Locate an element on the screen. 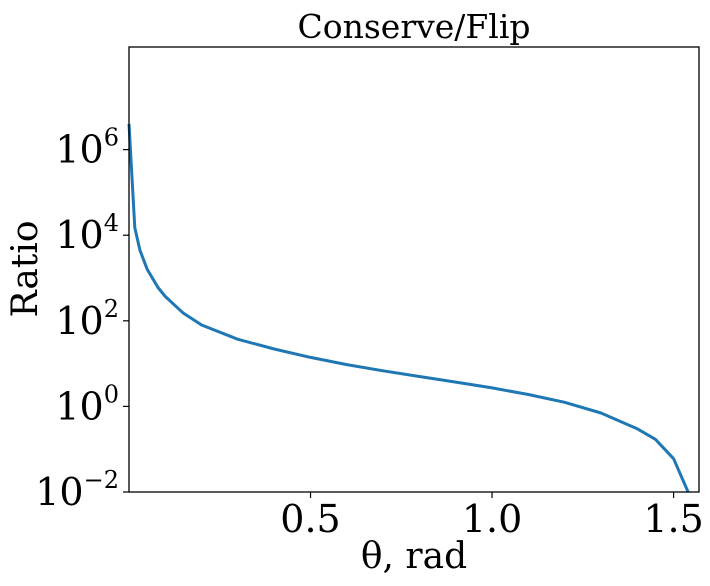 This screenshot has width=710, height=586. y-tick-label: 10² is located at coordinates (87, 319).